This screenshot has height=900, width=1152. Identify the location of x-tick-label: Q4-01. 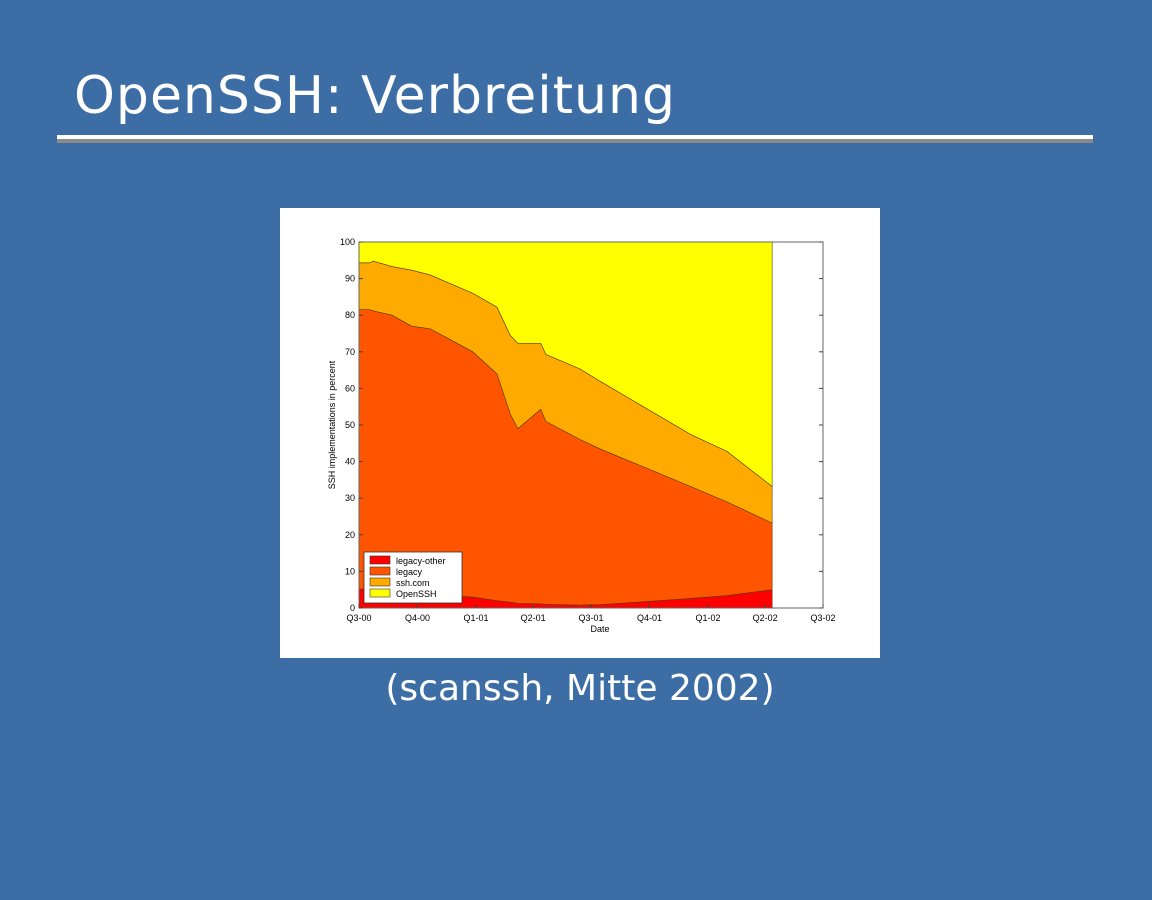
(649, 618).